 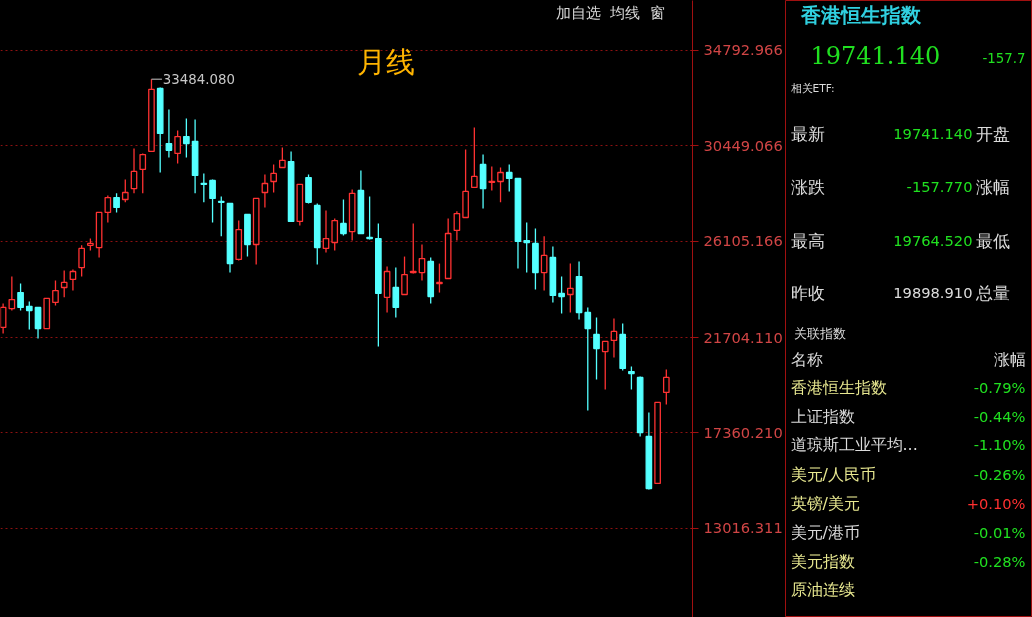 I want to click on text: 总量, so click(x=992, y=292).